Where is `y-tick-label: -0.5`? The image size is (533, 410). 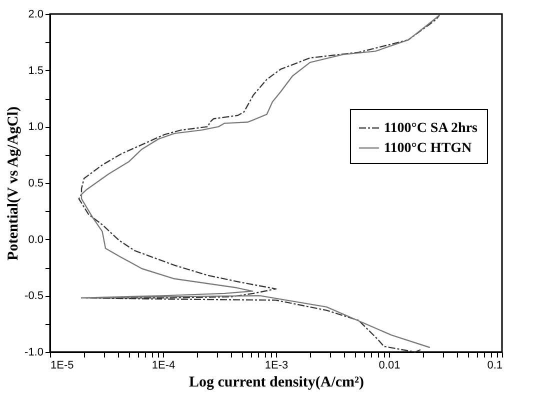
y-tick-label: -0.5 is located at coordinates (34, 296).